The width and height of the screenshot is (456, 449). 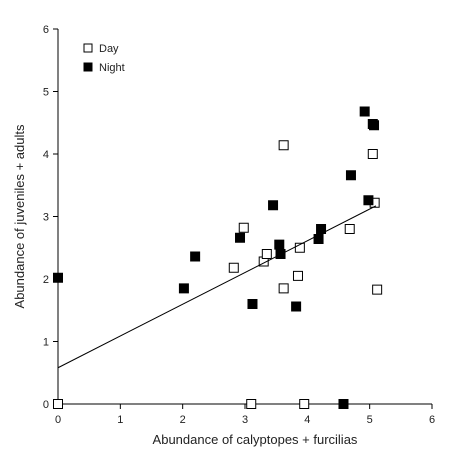 I want to click on y-tick-label: 6, so click(x=46, y=30).